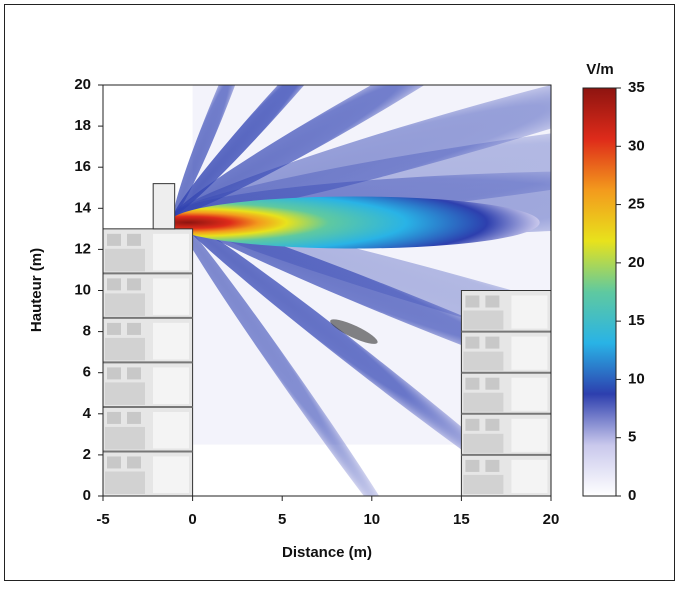 The image size is (679, 590). I want to click on antenna, so click(164, 206).